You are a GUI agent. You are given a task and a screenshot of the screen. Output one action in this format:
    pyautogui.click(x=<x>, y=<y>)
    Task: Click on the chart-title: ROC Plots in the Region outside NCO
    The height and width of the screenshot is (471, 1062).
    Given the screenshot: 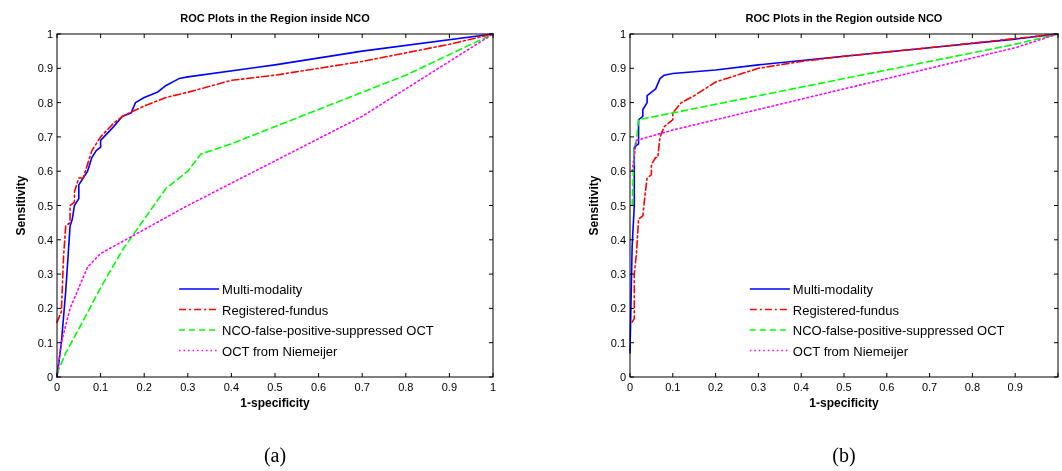 What is the action you would take?
    pyautogui.click(x=844, y=18)
    